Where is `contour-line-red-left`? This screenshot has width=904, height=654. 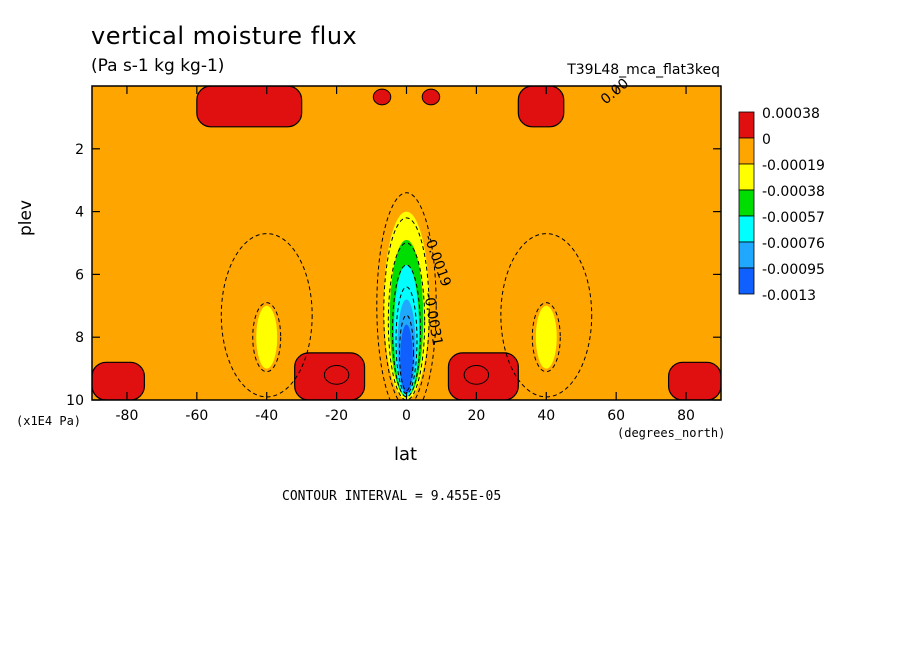 contour-line-red-left is located at coordinates (336, 374).